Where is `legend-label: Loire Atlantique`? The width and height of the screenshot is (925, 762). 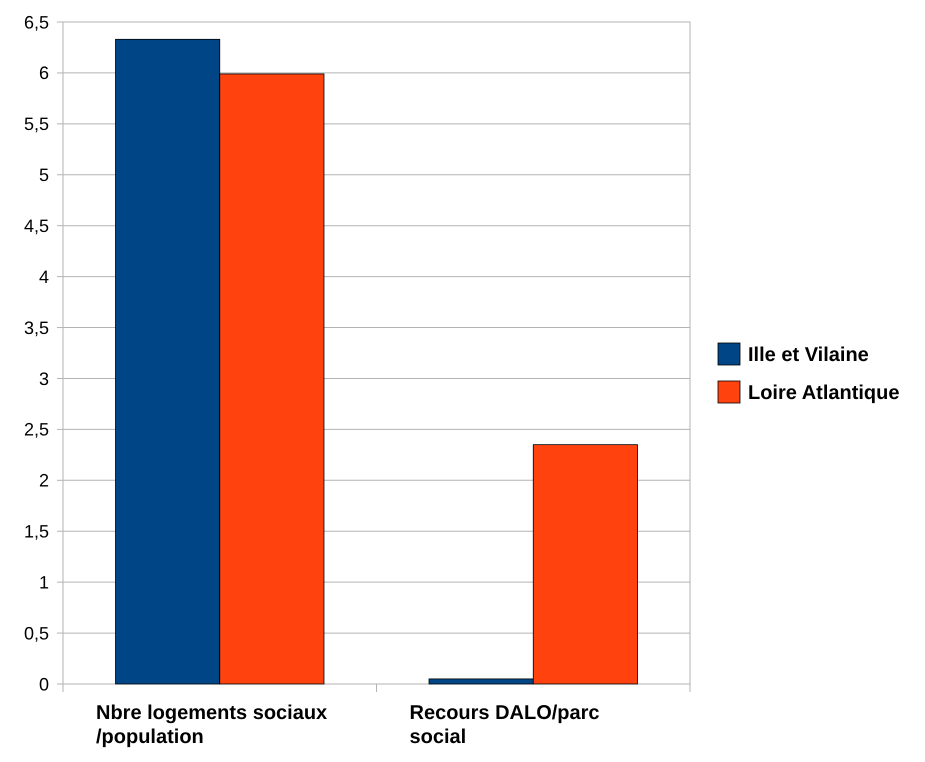 legend-label: Loire Atlantique is located at coordinates (824, 393).